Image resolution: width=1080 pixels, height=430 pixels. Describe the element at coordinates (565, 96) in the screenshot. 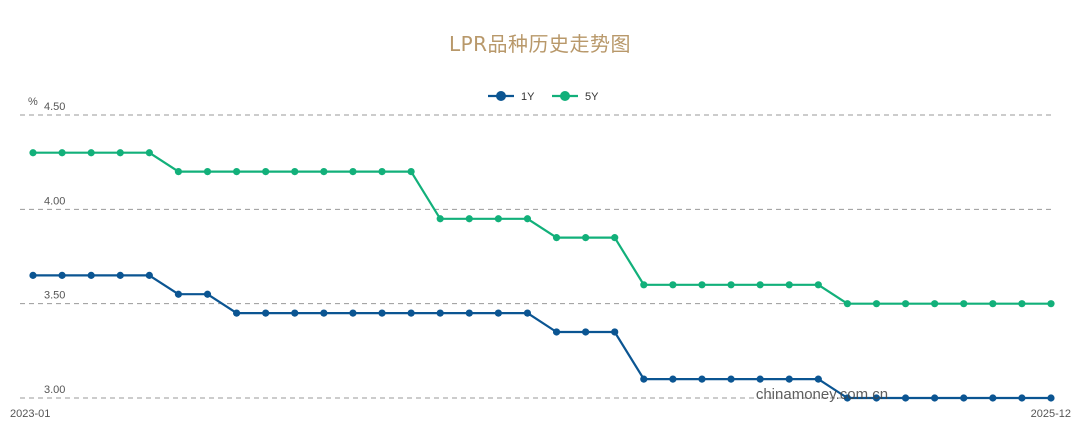

I see `legend-marker-5Y` at that location.